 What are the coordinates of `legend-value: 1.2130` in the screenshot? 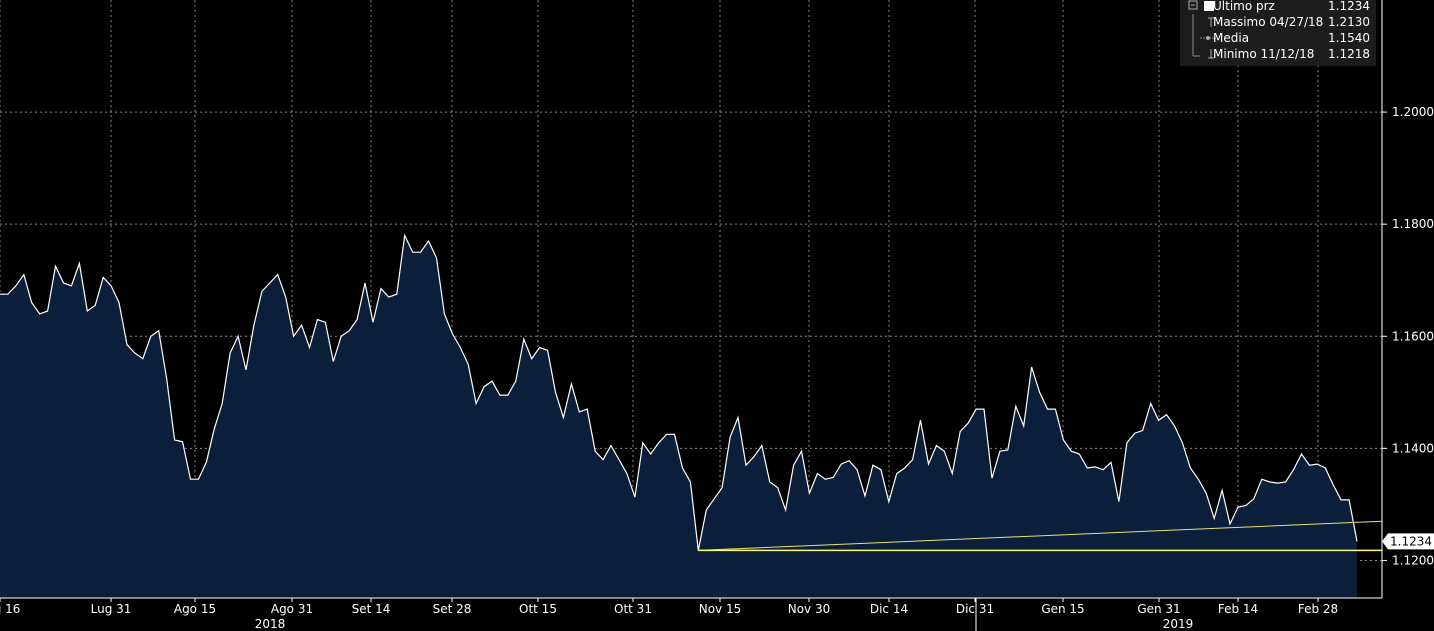 It's located at (1349, 22).